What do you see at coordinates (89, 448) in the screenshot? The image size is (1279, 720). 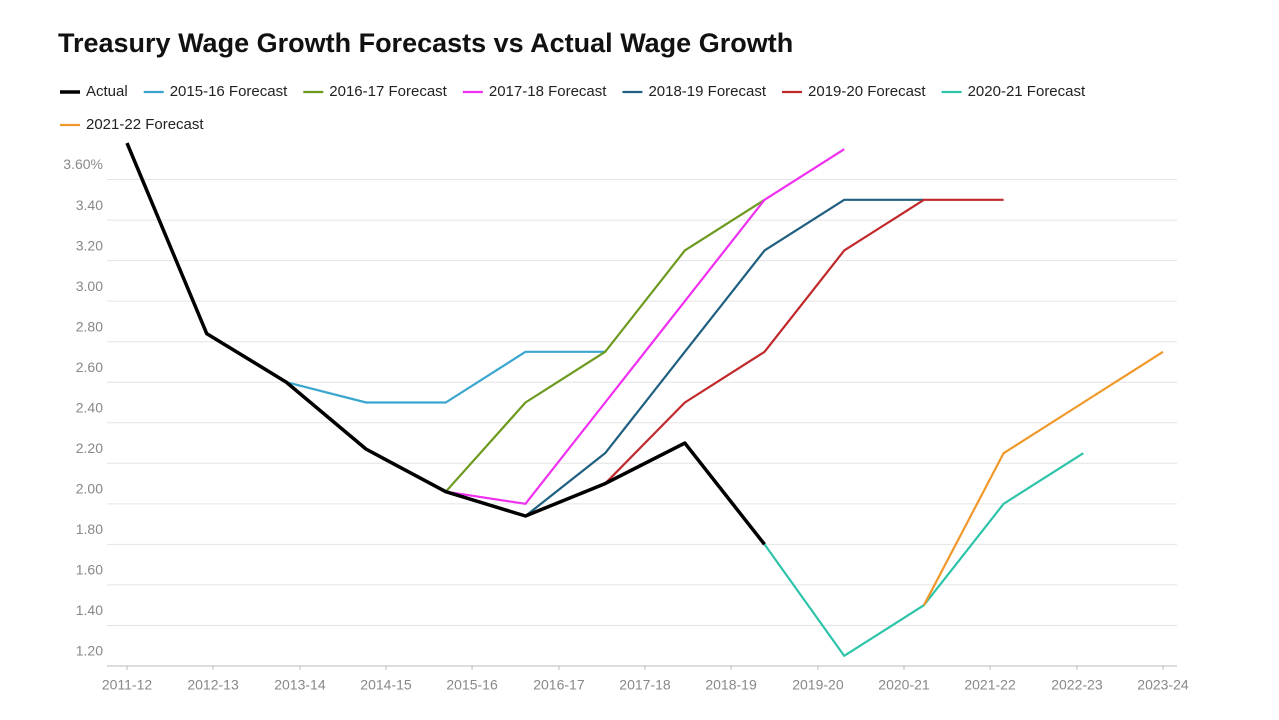 I see `y-tick-label: 2.20` at bounding box center [89, 448].